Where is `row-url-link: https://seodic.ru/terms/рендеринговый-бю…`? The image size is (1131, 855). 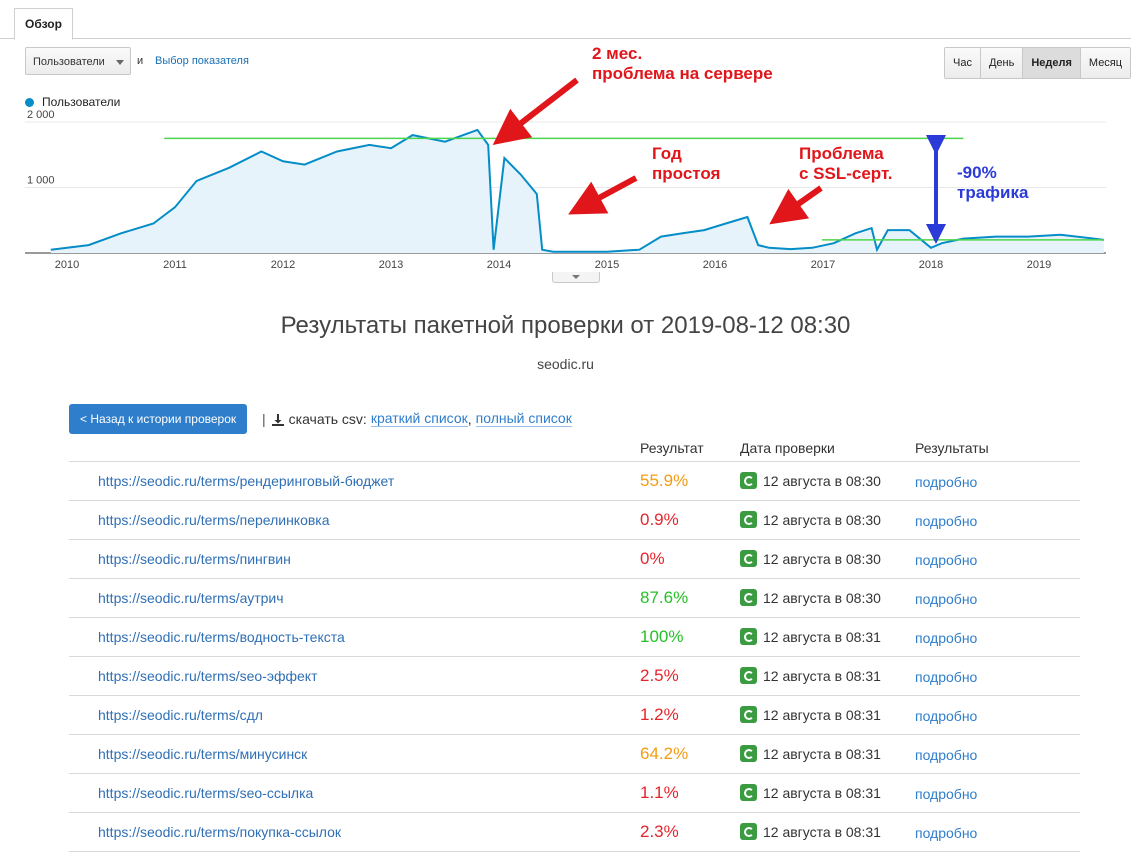 row-url-link: https://seodic.ru/terms/рендеринговый-бю… is located at coordinates (246, 481).